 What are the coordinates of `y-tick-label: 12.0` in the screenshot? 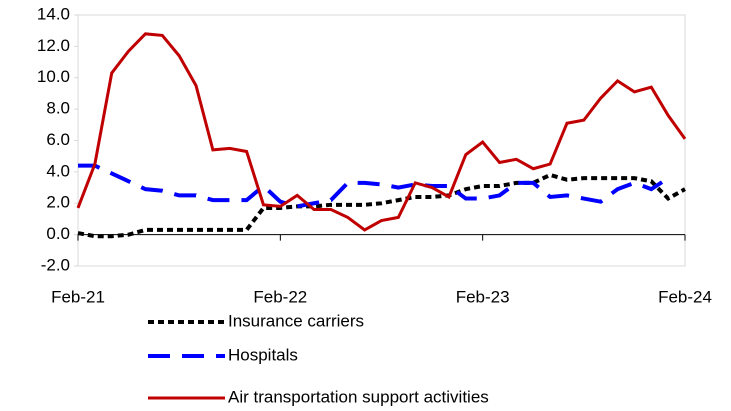 It's located at (53, 45).